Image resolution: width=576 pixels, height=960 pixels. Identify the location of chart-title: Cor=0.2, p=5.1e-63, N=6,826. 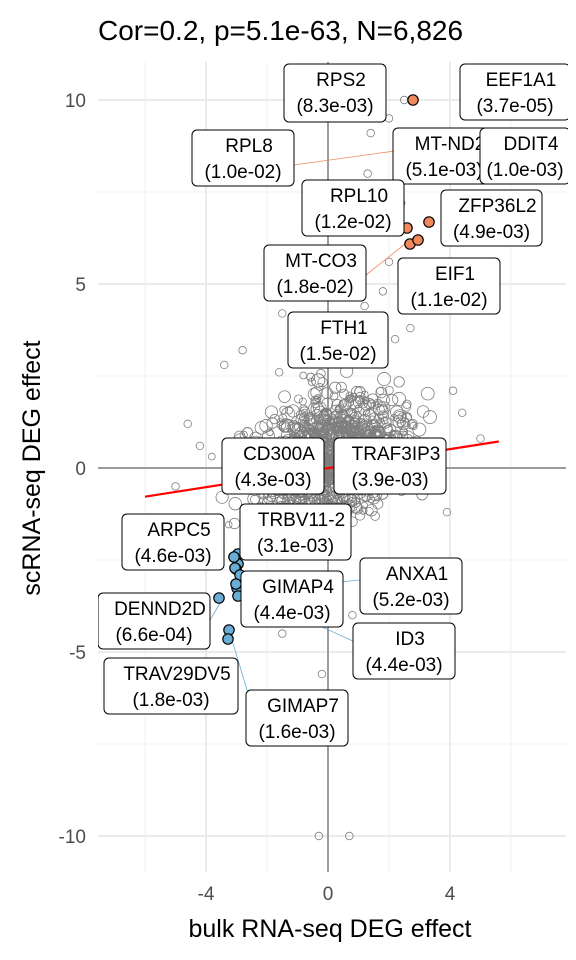
(280, 30).